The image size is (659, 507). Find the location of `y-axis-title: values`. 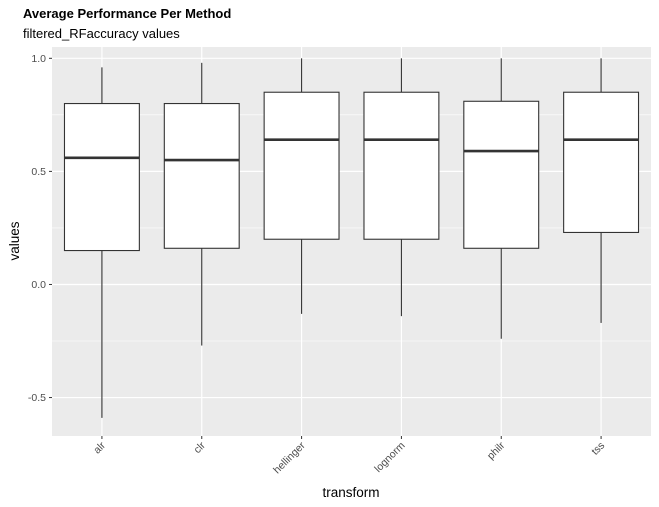

y-axis-title: values is located at coordinates (14, 240).